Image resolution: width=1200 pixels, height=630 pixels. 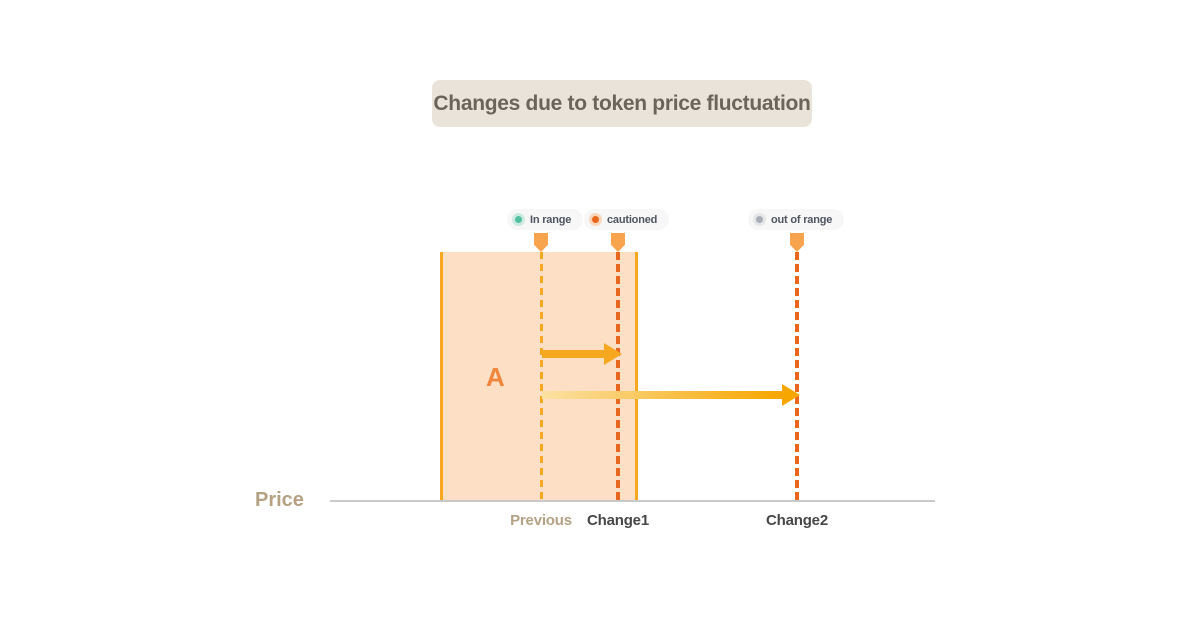 What do you see at coordinates (662, 395) in the screenshot?
I see `arrow-to-change2` at bounding box center [662, 395].